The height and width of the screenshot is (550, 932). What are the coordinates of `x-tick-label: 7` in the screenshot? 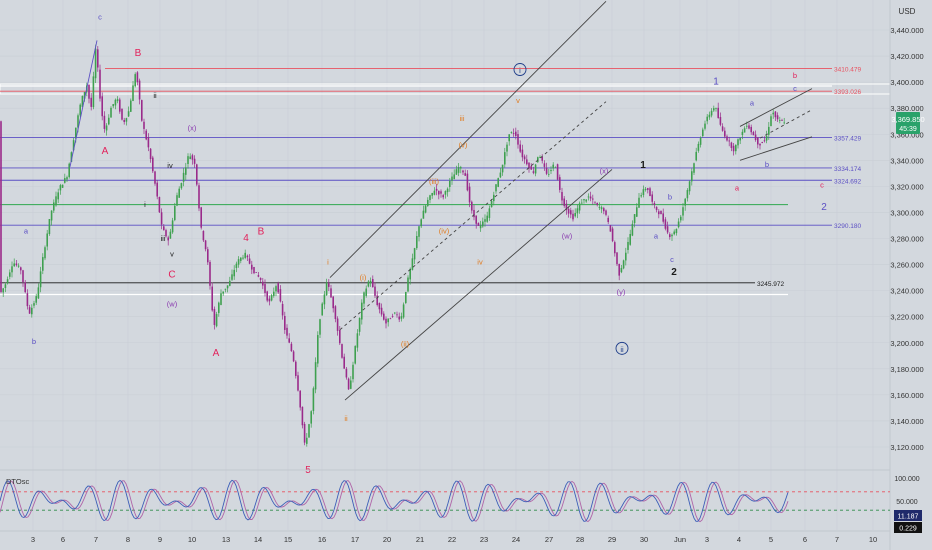 It's located at (96, 539).